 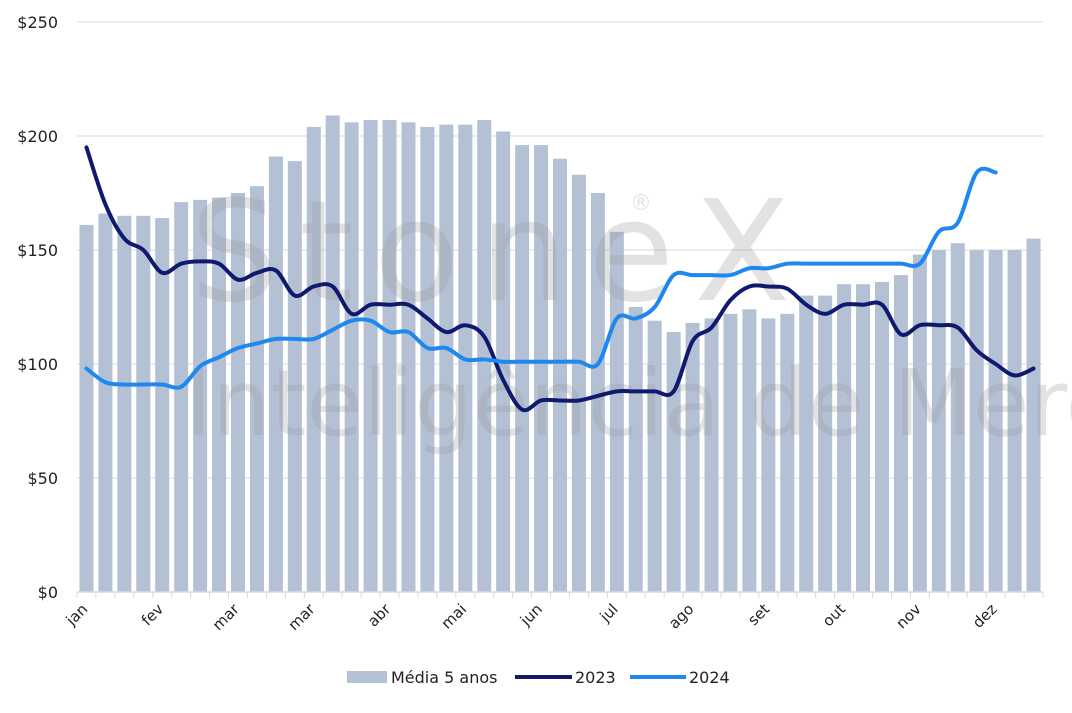 I want to click on x-axis, so click(x=560, y=594).